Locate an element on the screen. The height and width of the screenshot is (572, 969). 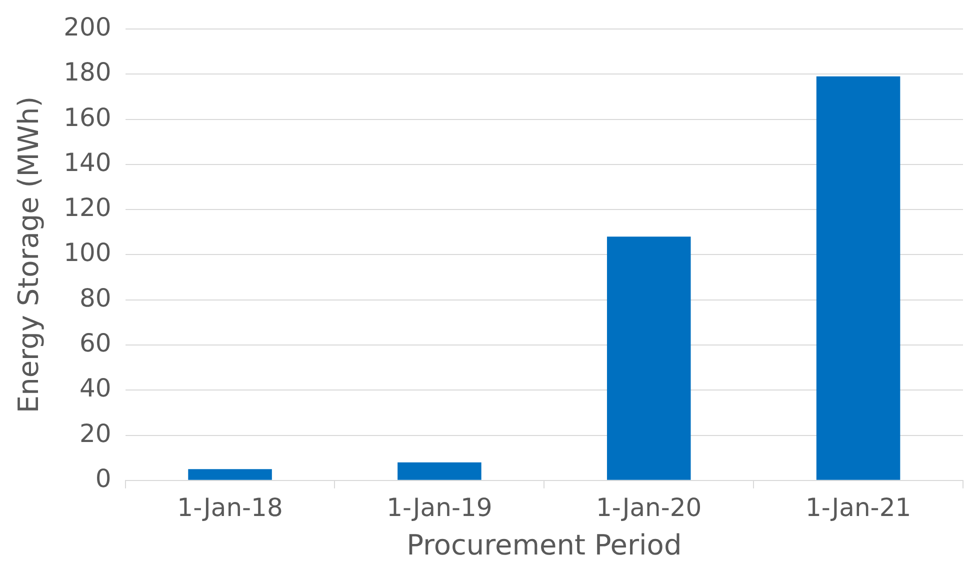
y-tick-label: 160 is located at coordinates (88, 117).